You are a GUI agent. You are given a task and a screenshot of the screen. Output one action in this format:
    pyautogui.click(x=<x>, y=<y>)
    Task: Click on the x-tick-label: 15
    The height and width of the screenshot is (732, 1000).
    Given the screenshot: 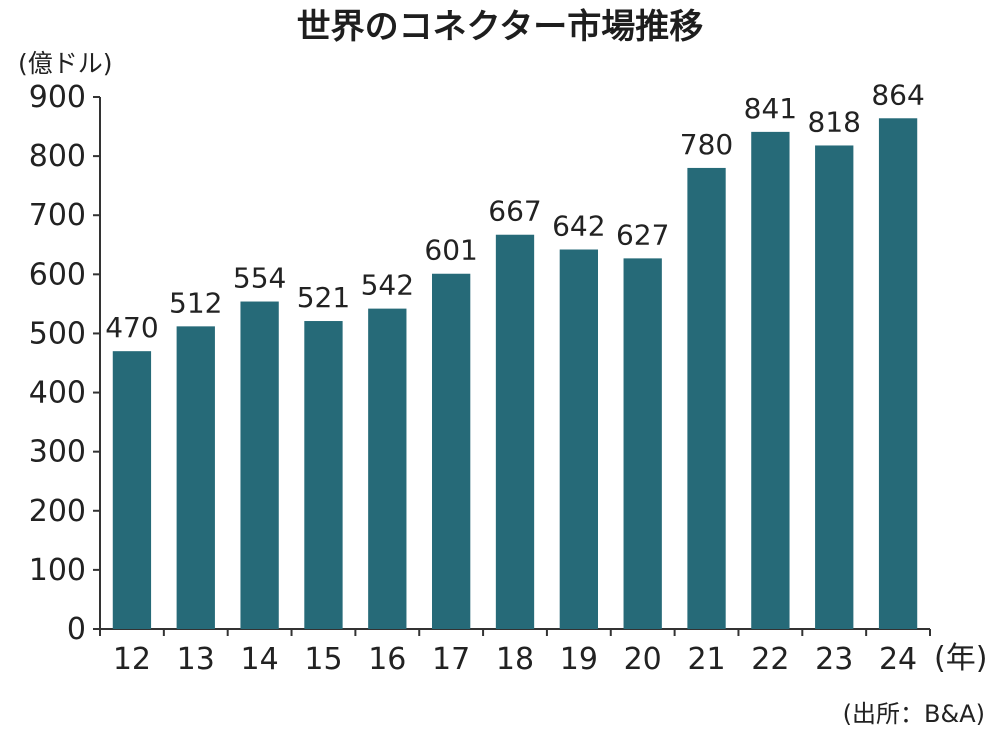 What is the action you would take?
    pyautogui.click(x=323, y=659)
    